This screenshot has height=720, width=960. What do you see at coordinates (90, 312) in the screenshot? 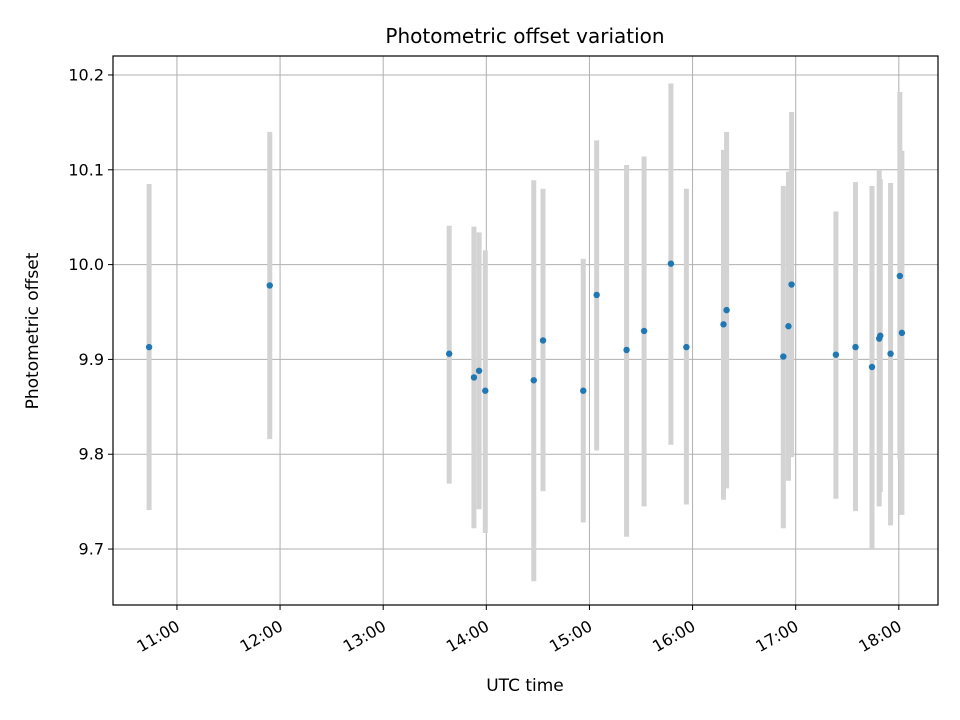
I see `y-axis-ticks: 9.7 9.8 9.9 10.0 10.1 10.2` at bounding box center [90, 312].